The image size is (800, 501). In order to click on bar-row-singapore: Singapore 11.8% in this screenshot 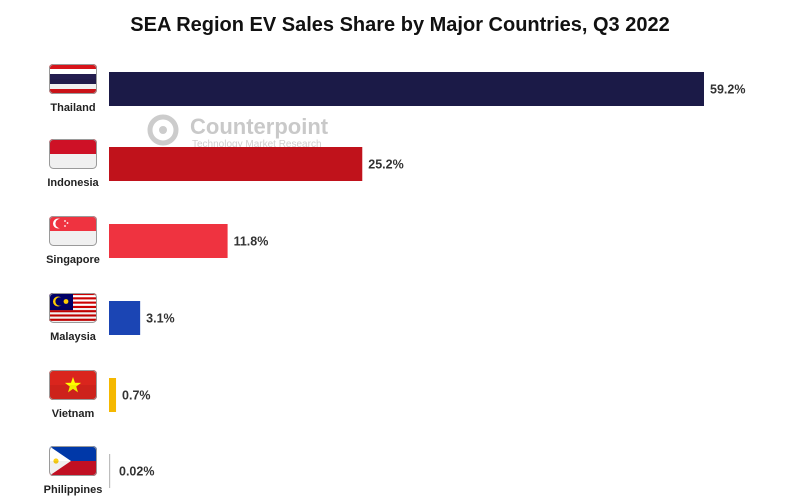, I will do `click(157, 241)`.